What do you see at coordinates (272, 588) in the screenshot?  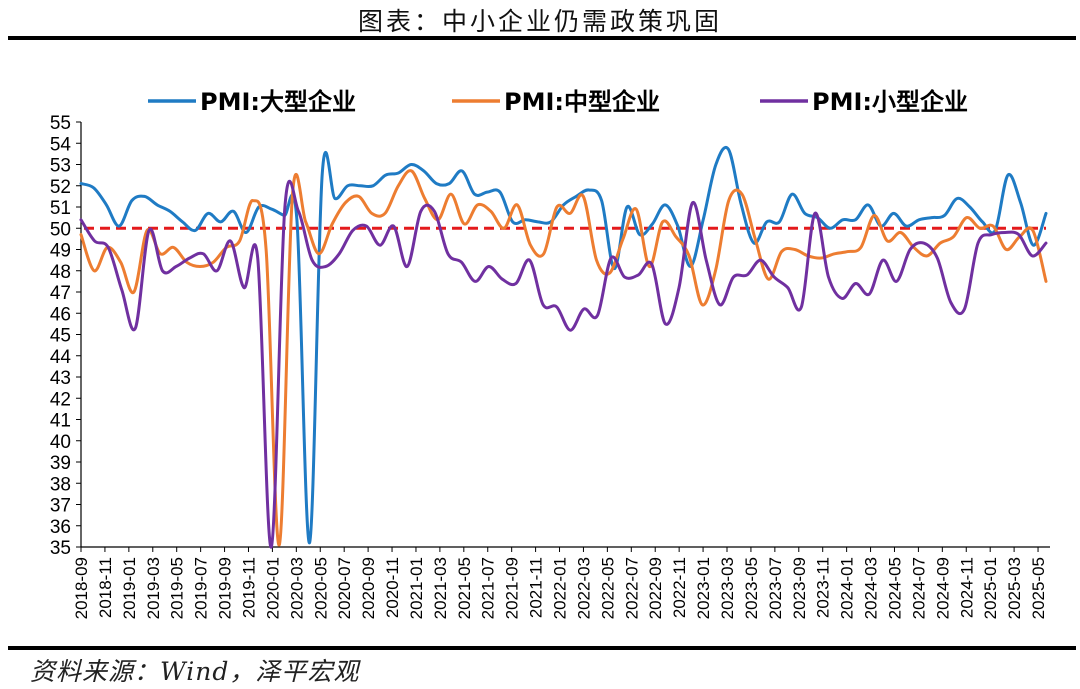 I see `x-tick-label: 2020-01` at bounding box center [272, 588].